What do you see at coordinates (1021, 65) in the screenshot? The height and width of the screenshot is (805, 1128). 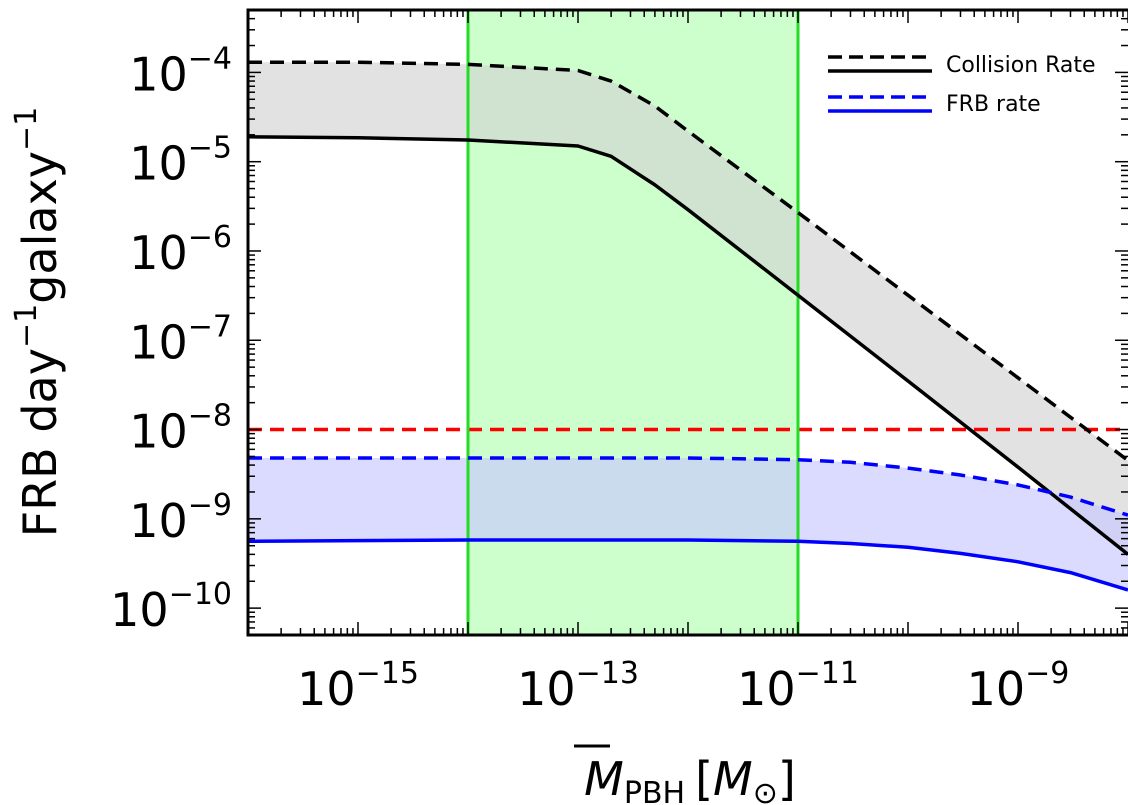 I see `legend-label-collision-rate: Collision Rate` at bounding box center [1021, 65].